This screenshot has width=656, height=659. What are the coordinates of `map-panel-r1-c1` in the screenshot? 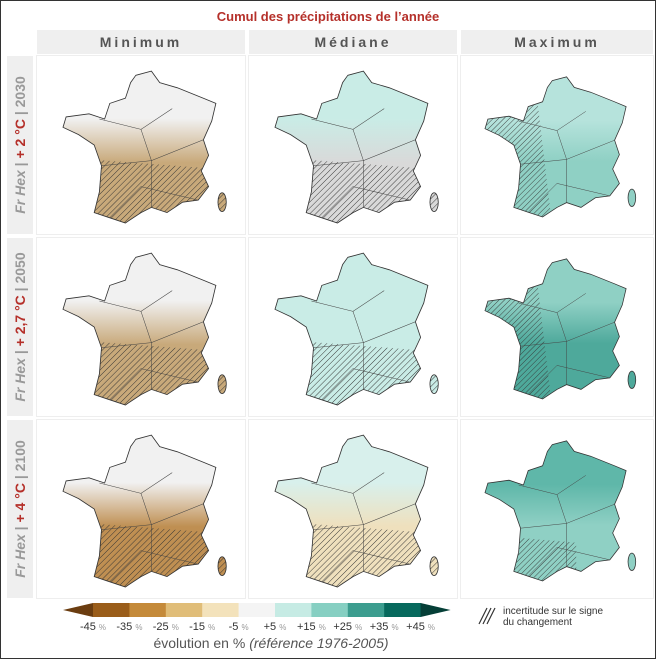 It's located at (141, 145).